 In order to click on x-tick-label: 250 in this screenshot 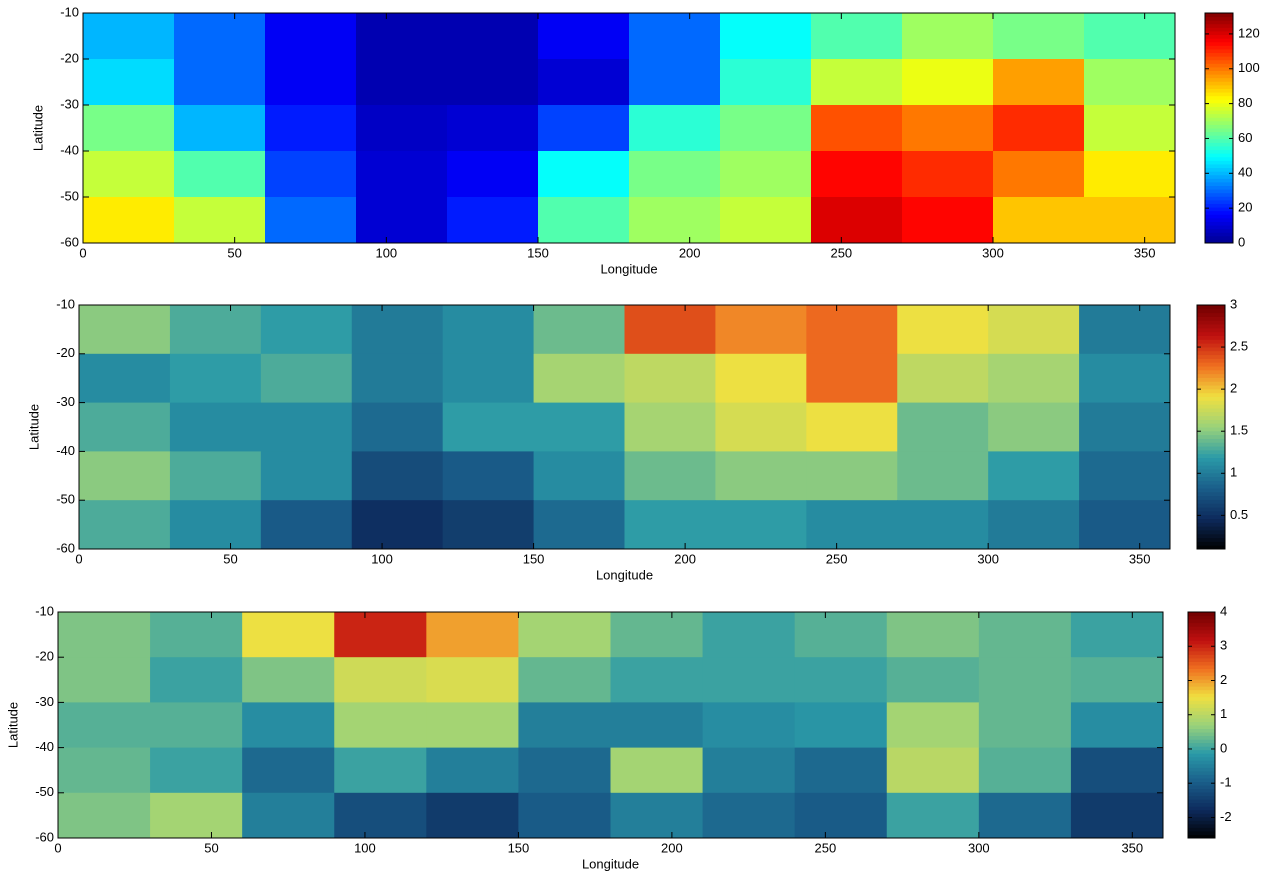, I will do `click(837, 558)`.